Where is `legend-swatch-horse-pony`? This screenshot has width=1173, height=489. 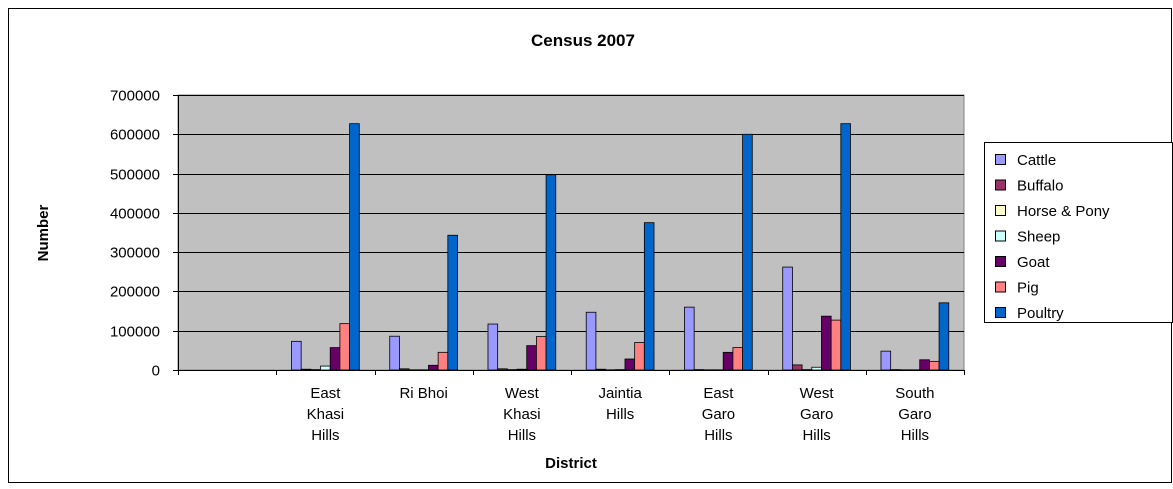
legend-swatch-horse-pony is located at coordinates (1001, 211).